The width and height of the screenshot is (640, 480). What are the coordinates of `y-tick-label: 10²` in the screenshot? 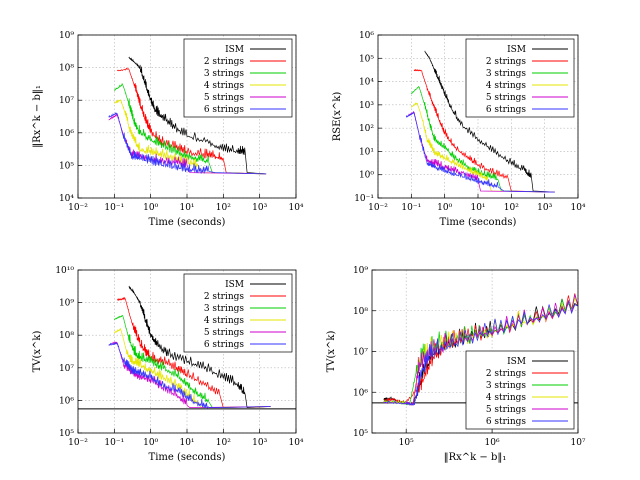 It's located at (366, 129).